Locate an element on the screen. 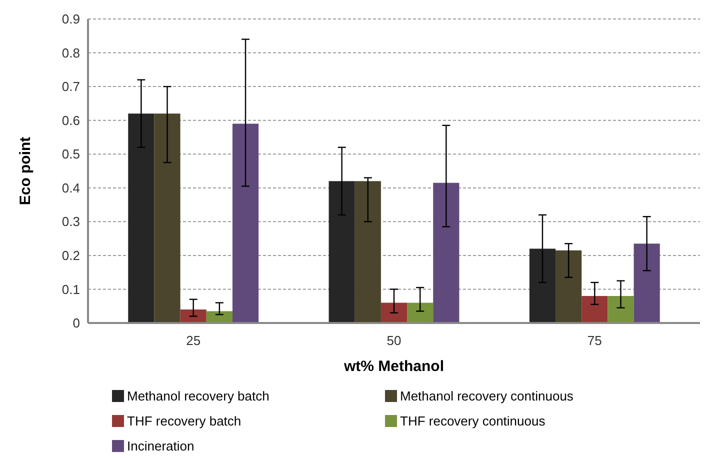  y-tick-label: 0.5 is located at coordinates (71, 154).